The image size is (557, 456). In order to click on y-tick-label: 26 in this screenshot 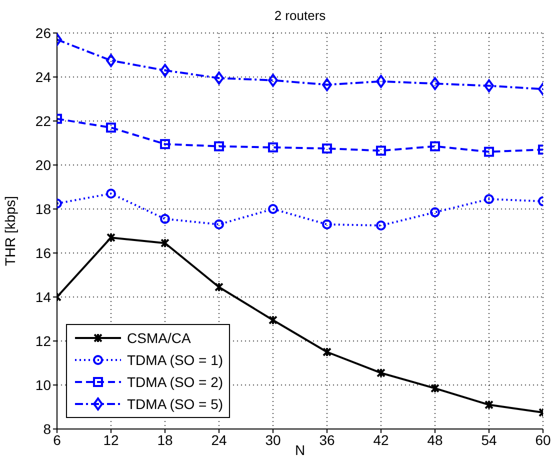, I will do `click(43, 32)`.